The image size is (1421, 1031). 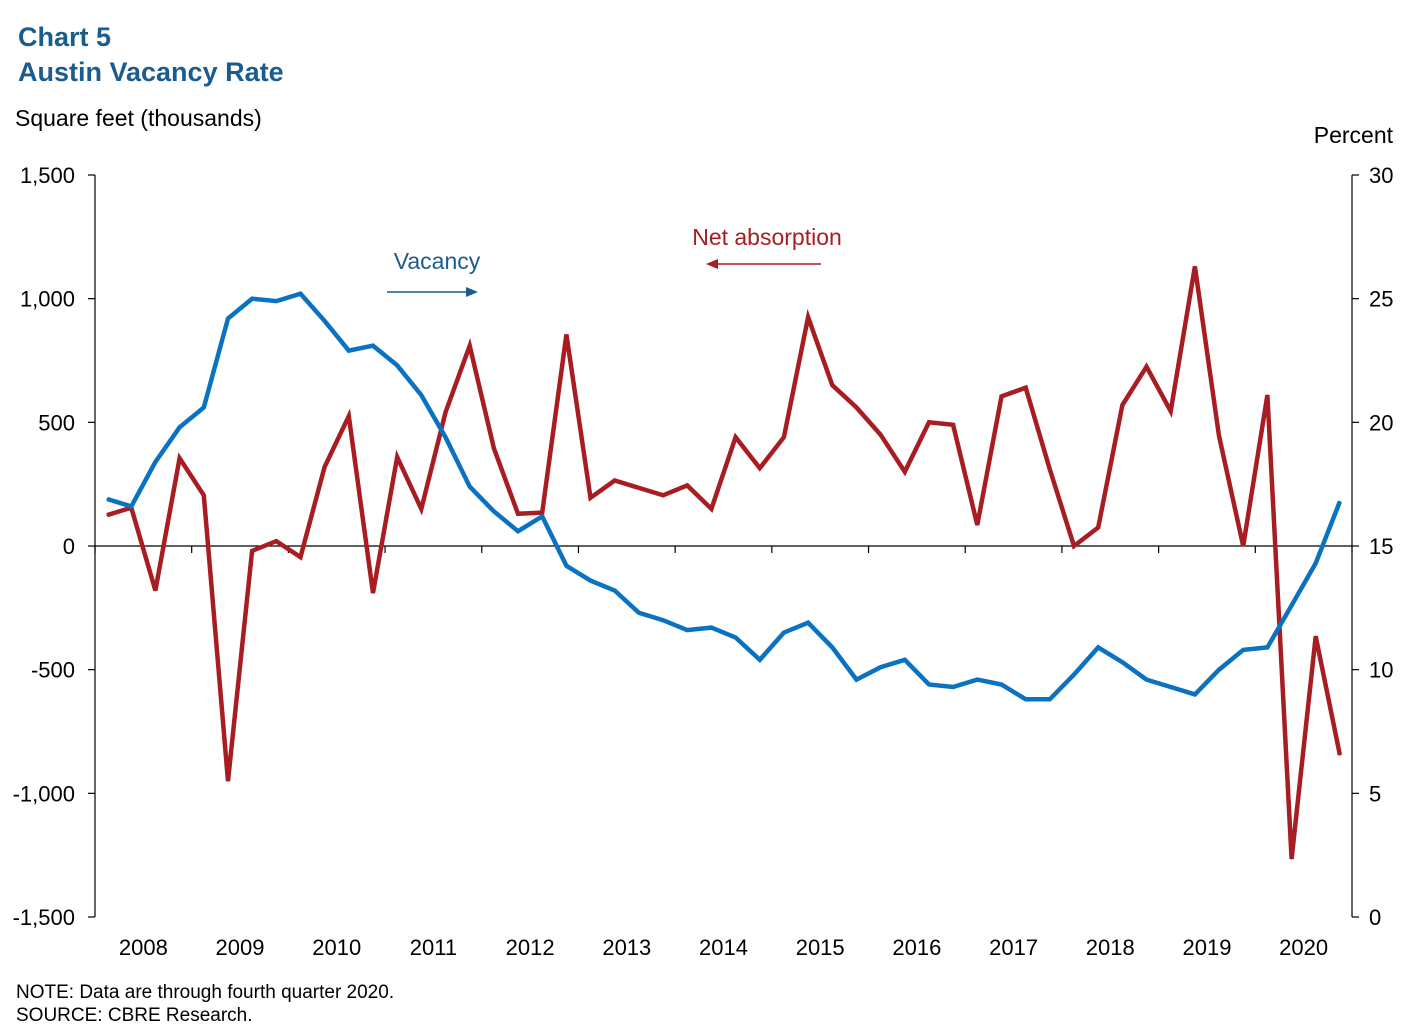 What do you see at coordinates (1353, 135) in the screenshot?
I see `right-axis-title: Percent` at bounding box center [1353, 135].